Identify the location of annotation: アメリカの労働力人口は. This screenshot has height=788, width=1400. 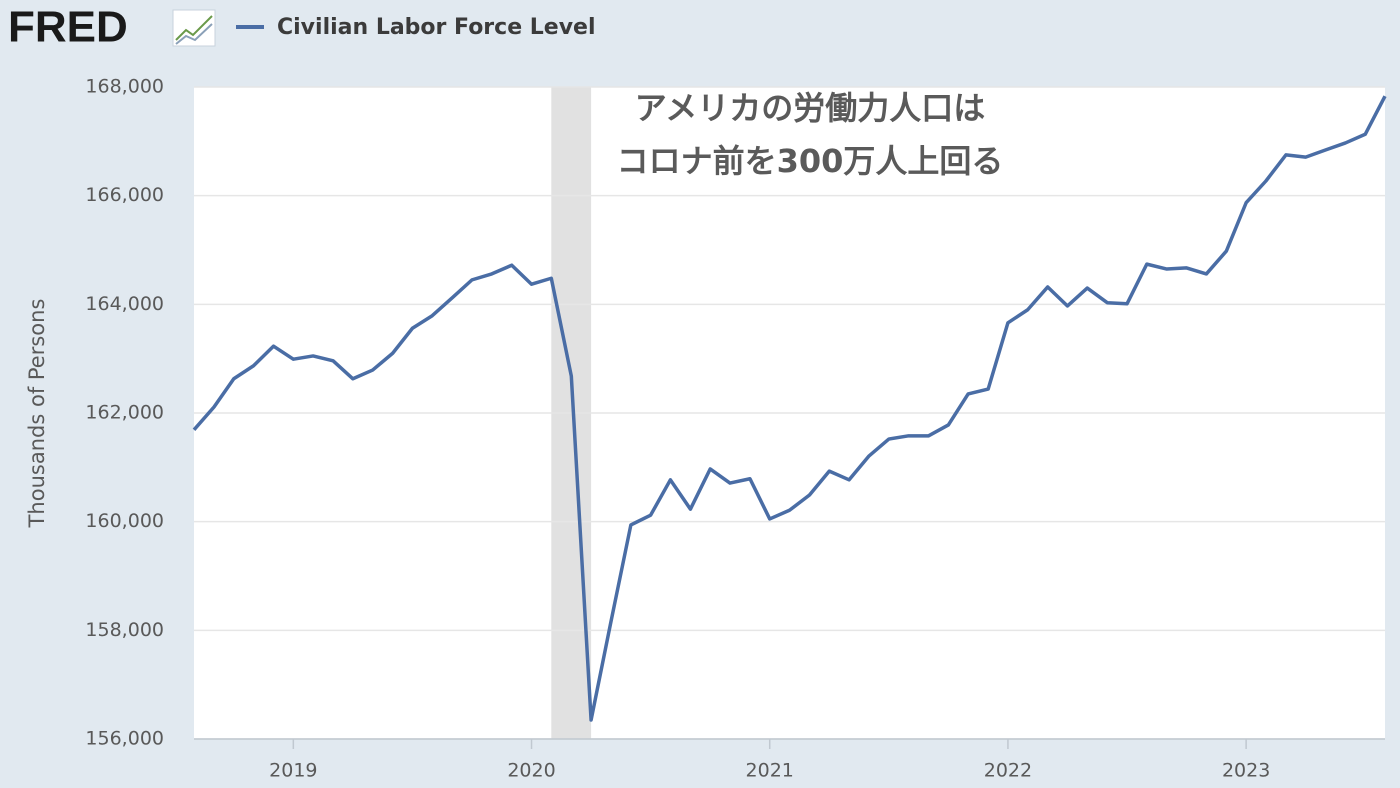
(810, 108).